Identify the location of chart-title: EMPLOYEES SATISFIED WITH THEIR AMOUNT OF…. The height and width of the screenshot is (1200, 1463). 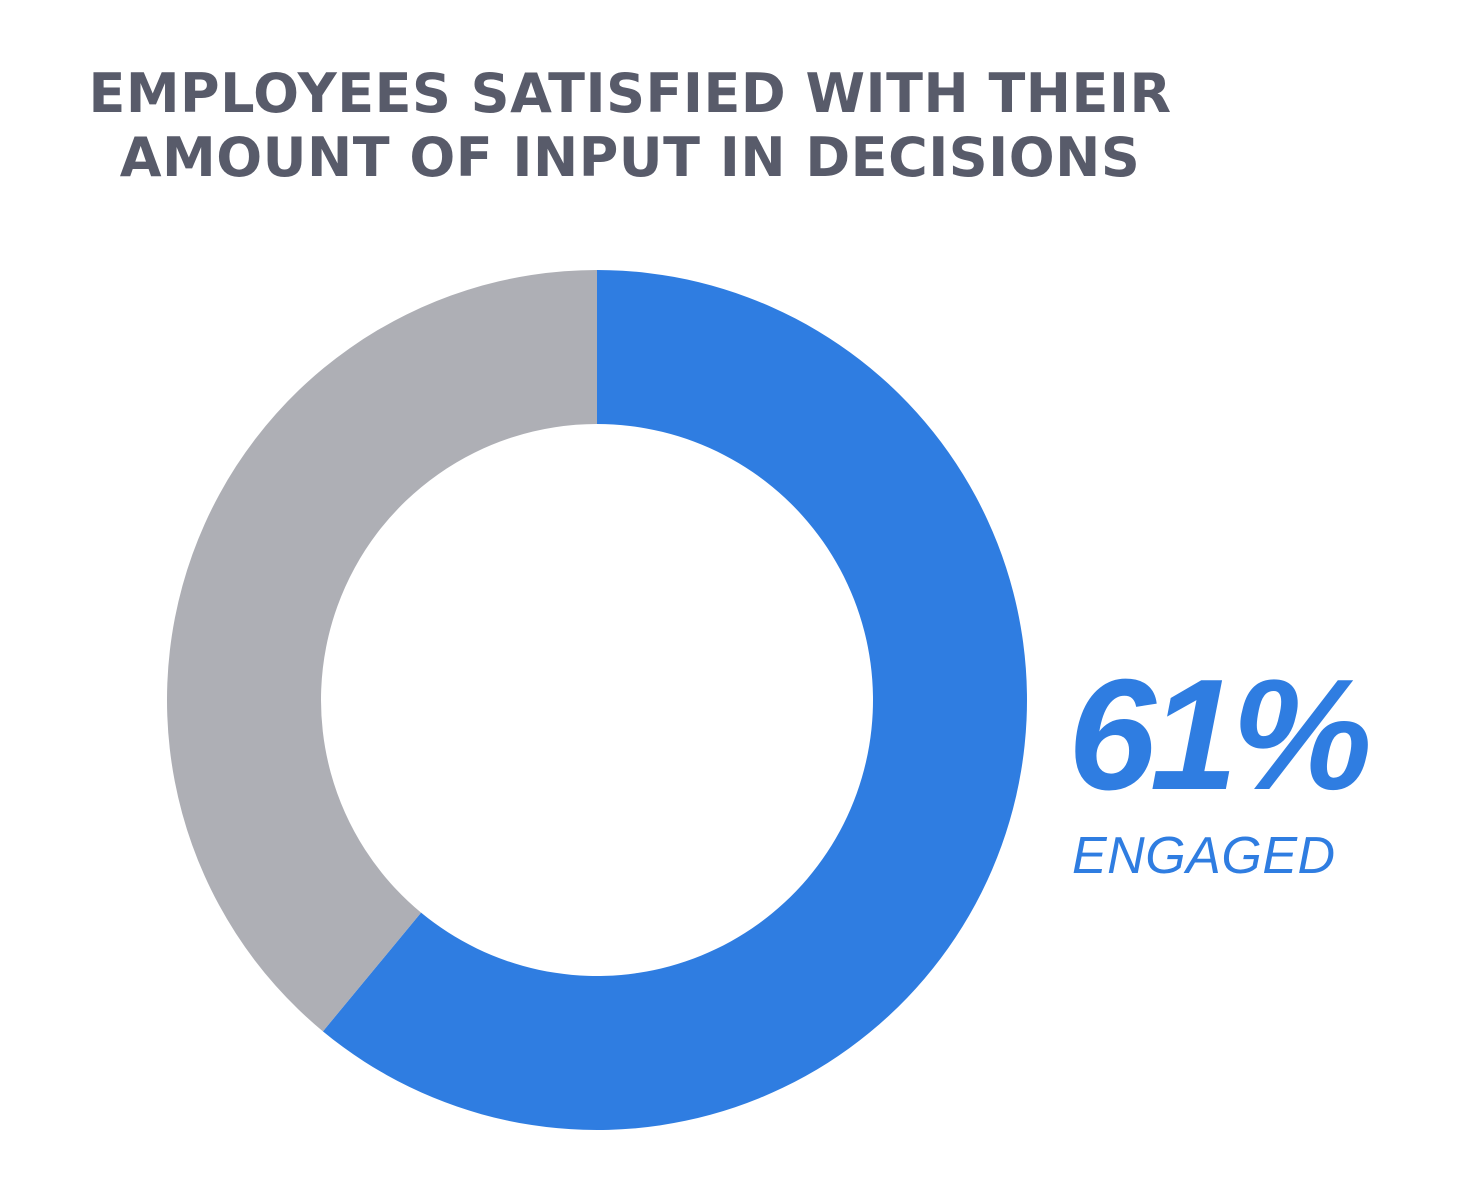
(630, 126).